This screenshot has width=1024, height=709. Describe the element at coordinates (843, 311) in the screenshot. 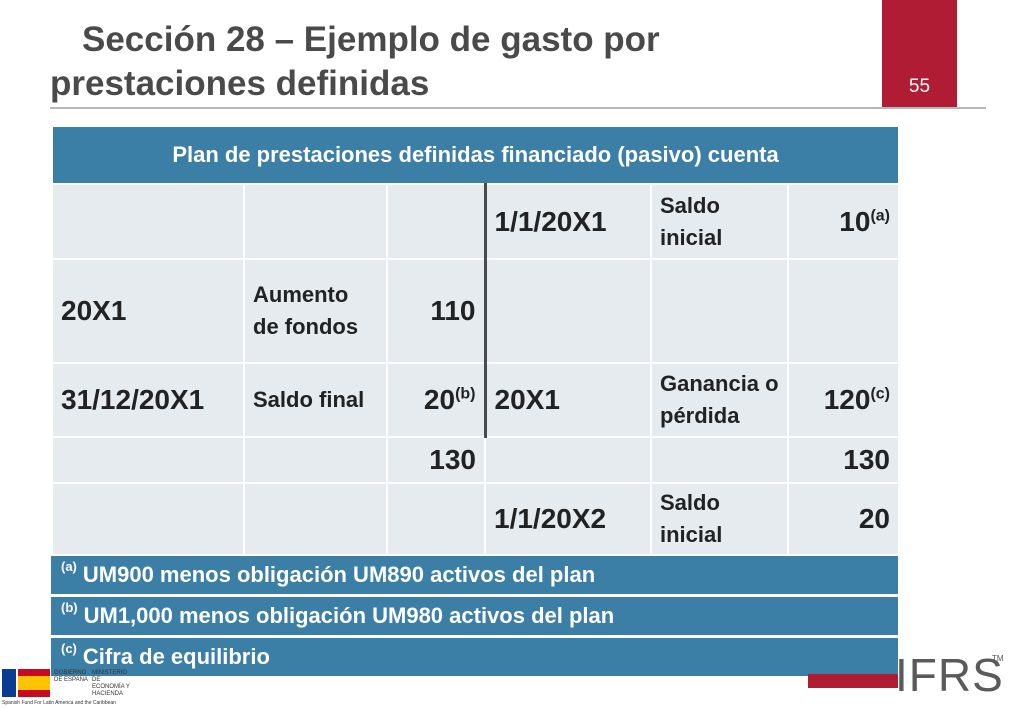

I see `cell-amount-right` at that location.